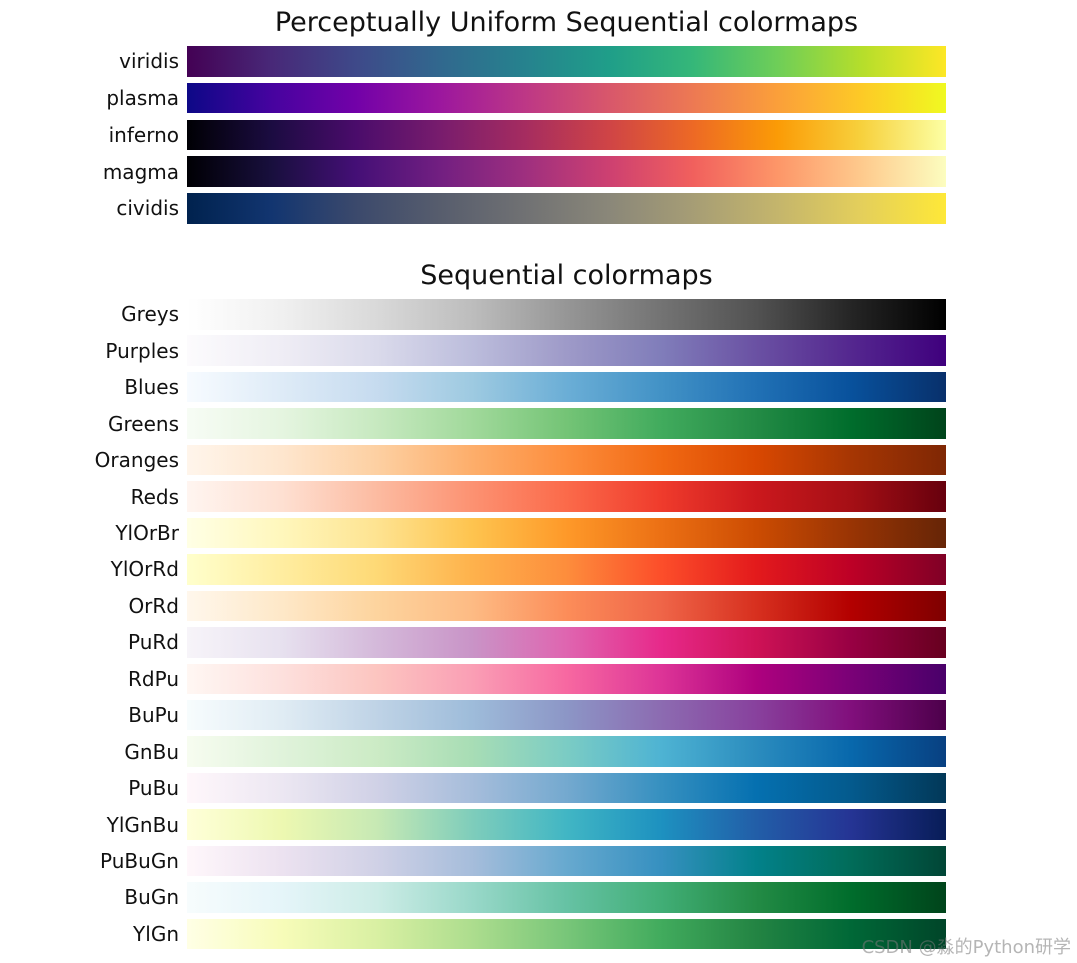 The image size is (1077, 963). I want to click on colormap-label: Oranges, so click(136, 460).